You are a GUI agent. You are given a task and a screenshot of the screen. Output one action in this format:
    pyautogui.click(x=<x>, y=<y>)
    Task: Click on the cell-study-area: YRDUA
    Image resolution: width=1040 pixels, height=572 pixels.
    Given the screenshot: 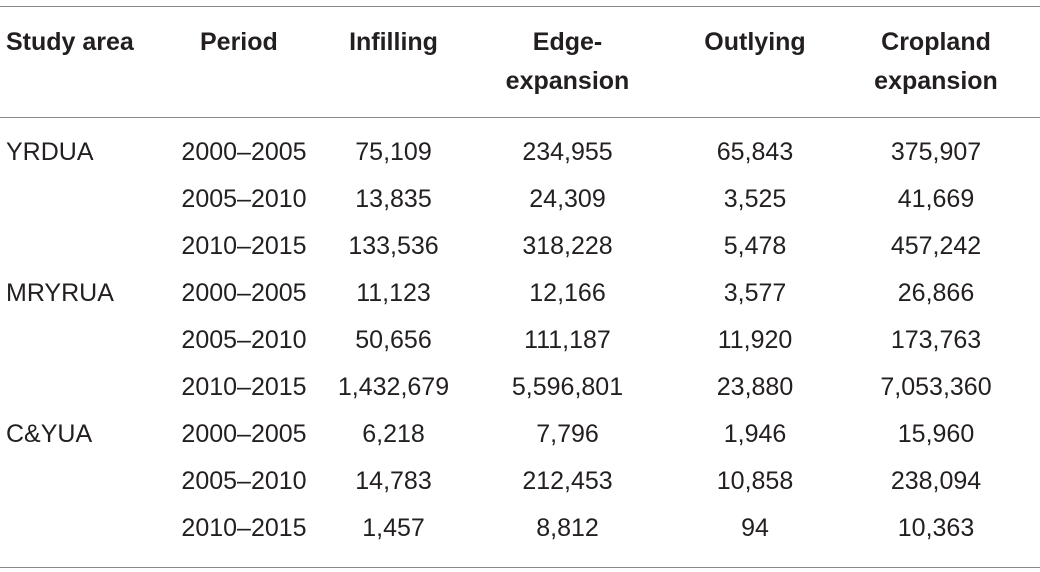 What is the action you would take?
    pyautogui.click(x=50, y=152)
    